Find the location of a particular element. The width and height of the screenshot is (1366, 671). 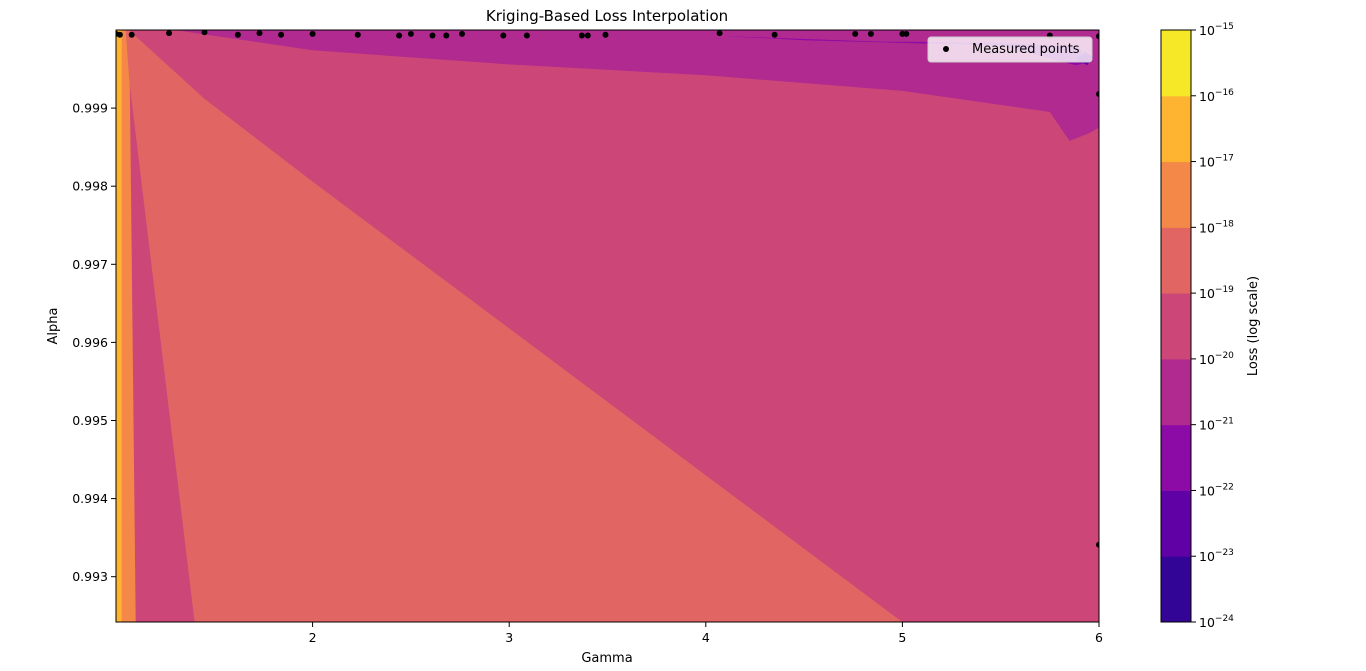

y-tick-label: 0.993 is located at coordinates (90, 576).